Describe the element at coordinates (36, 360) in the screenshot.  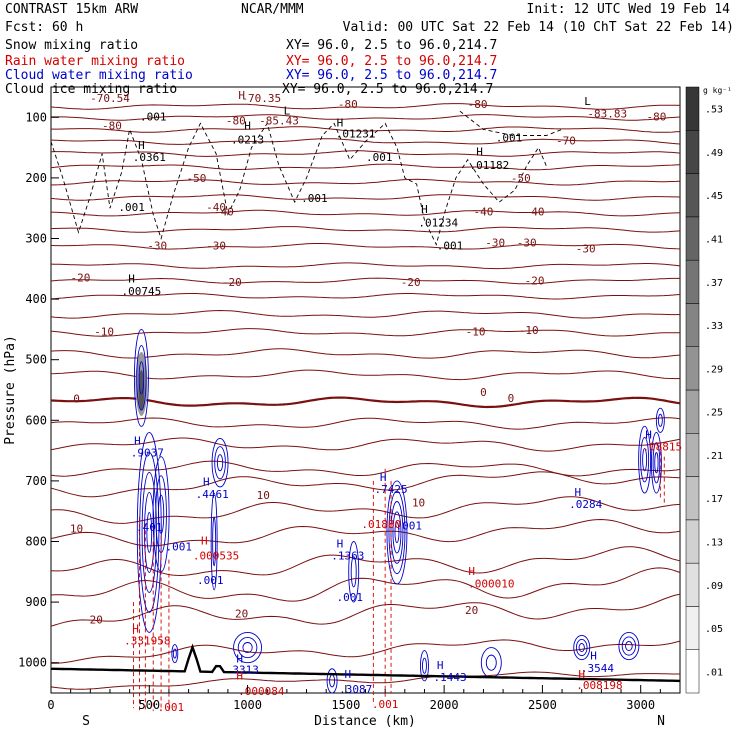
I see `y-tick-label: 500` at that location.